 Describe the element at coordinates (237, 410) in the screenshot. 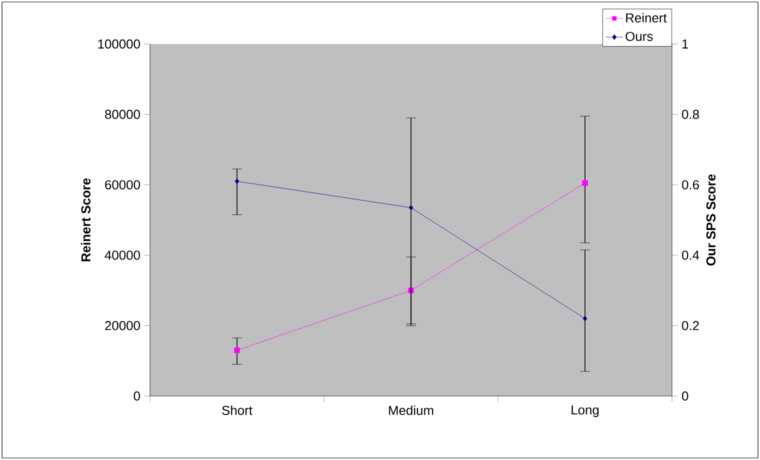

I see `x-tick-label: Short` at that location.